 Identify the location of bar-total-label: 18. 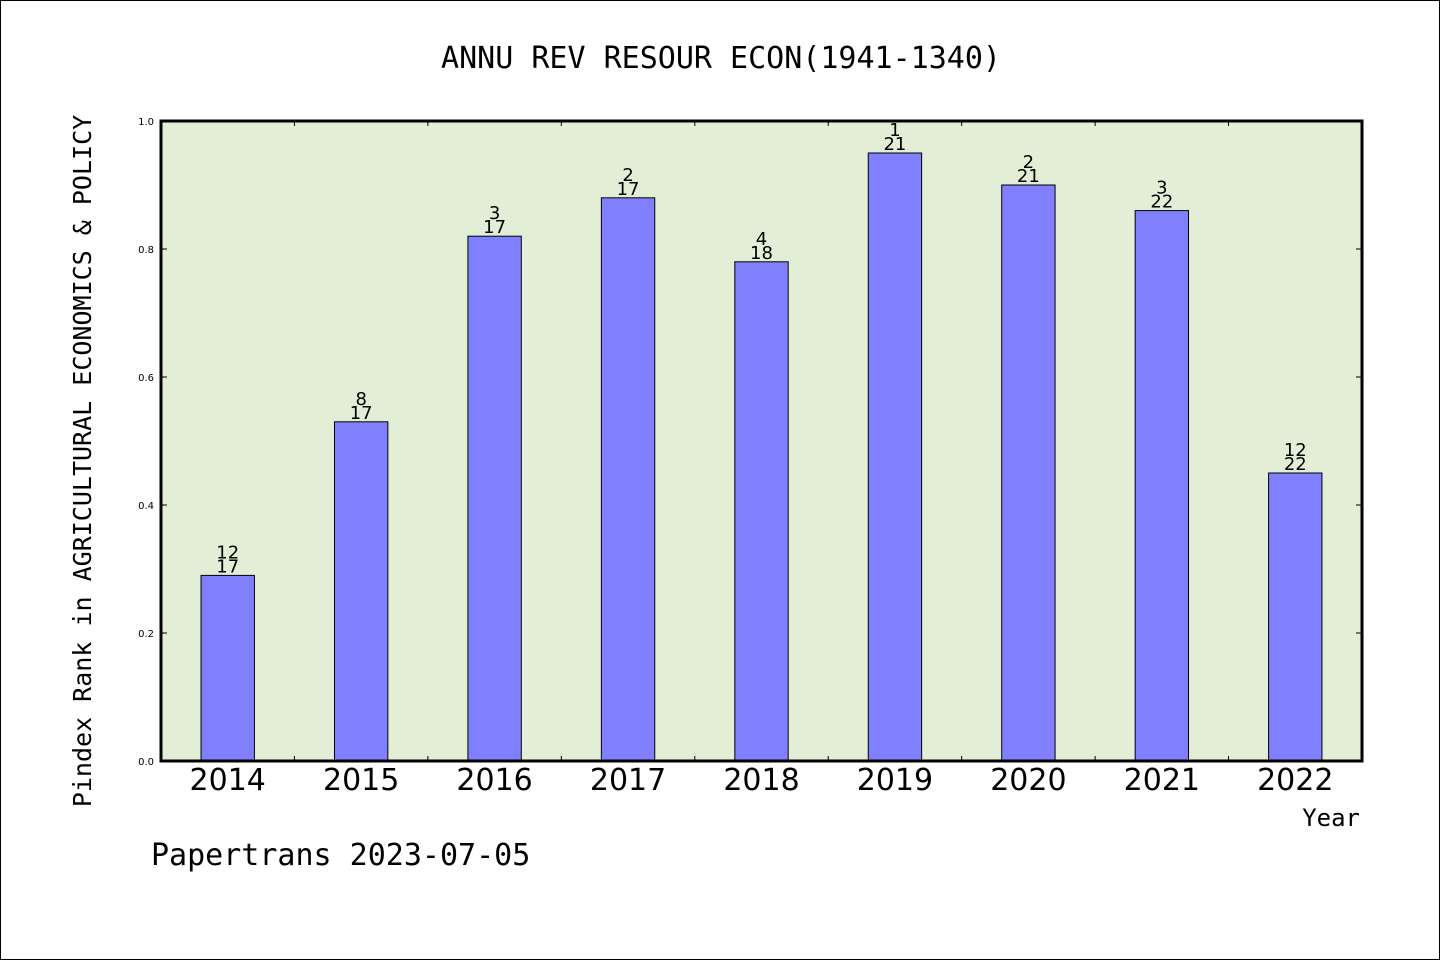
(761, 253).